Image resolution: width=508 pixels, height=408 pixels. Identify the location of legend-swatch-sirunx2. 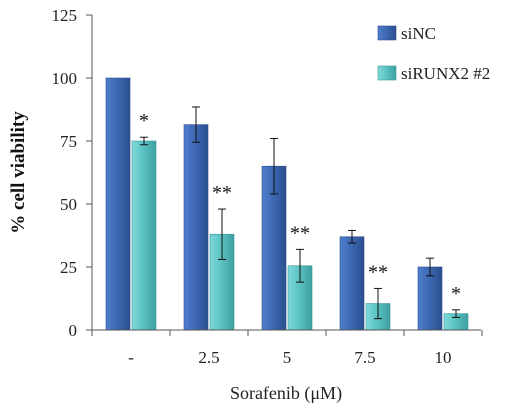
(387, 73).